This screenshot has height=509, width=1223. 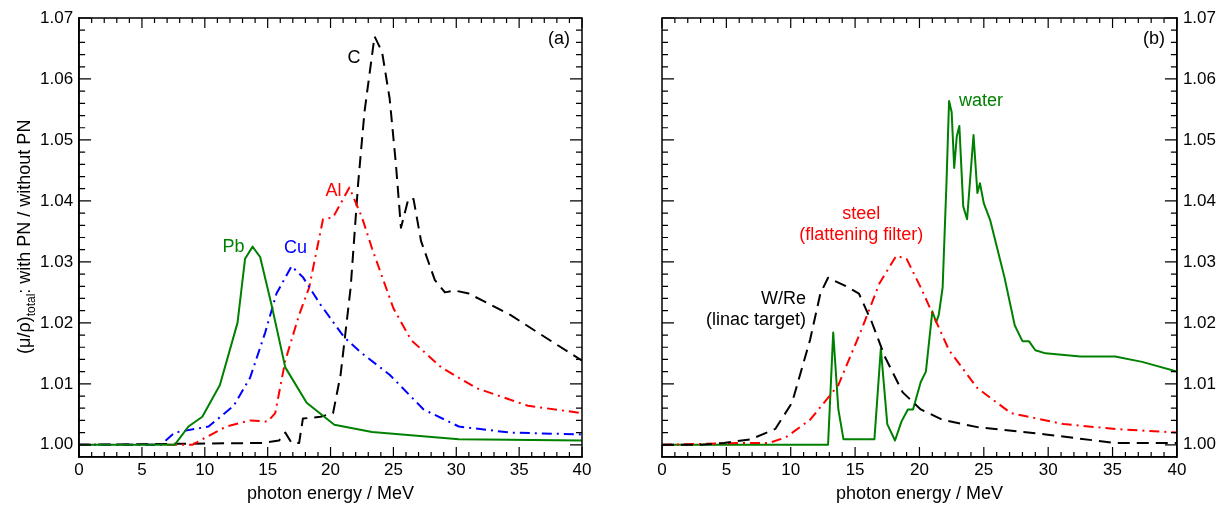 I want to click on series-label: water, so click(x=981, y=99).